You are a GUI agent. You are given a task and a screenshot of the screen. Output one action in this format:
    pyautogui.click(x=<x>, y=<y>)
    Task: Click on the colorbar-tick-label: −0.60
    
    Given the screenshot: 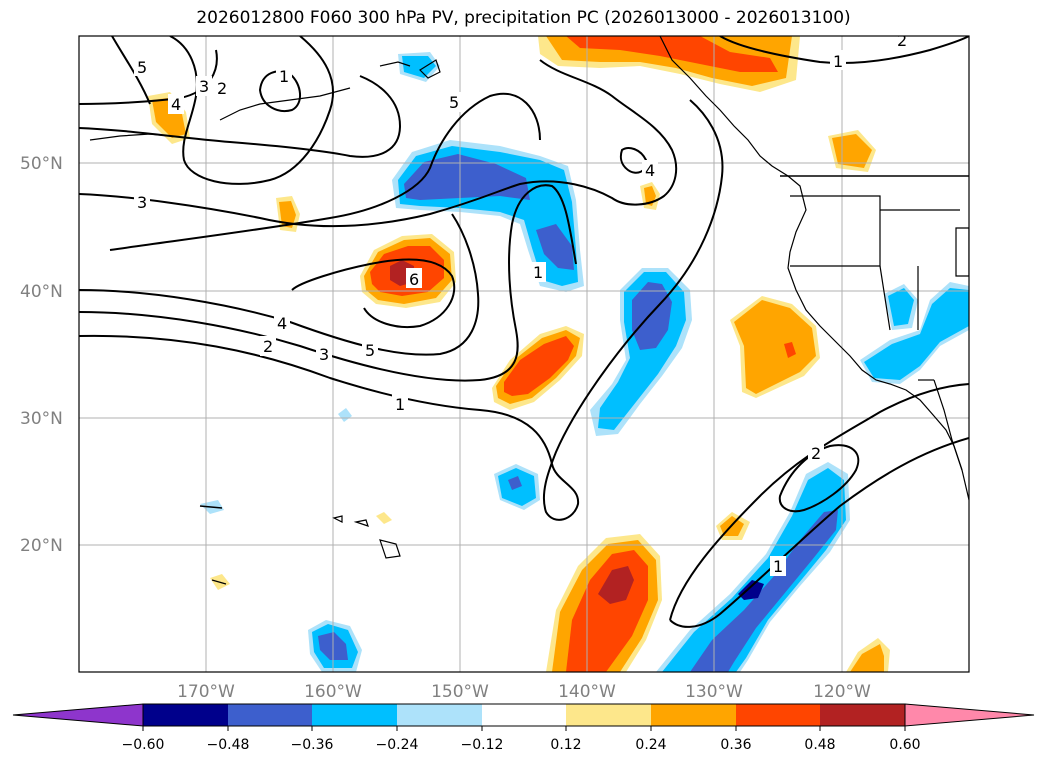 What is the action you would take?
    pyautogui.click(x=143, y=745)
    